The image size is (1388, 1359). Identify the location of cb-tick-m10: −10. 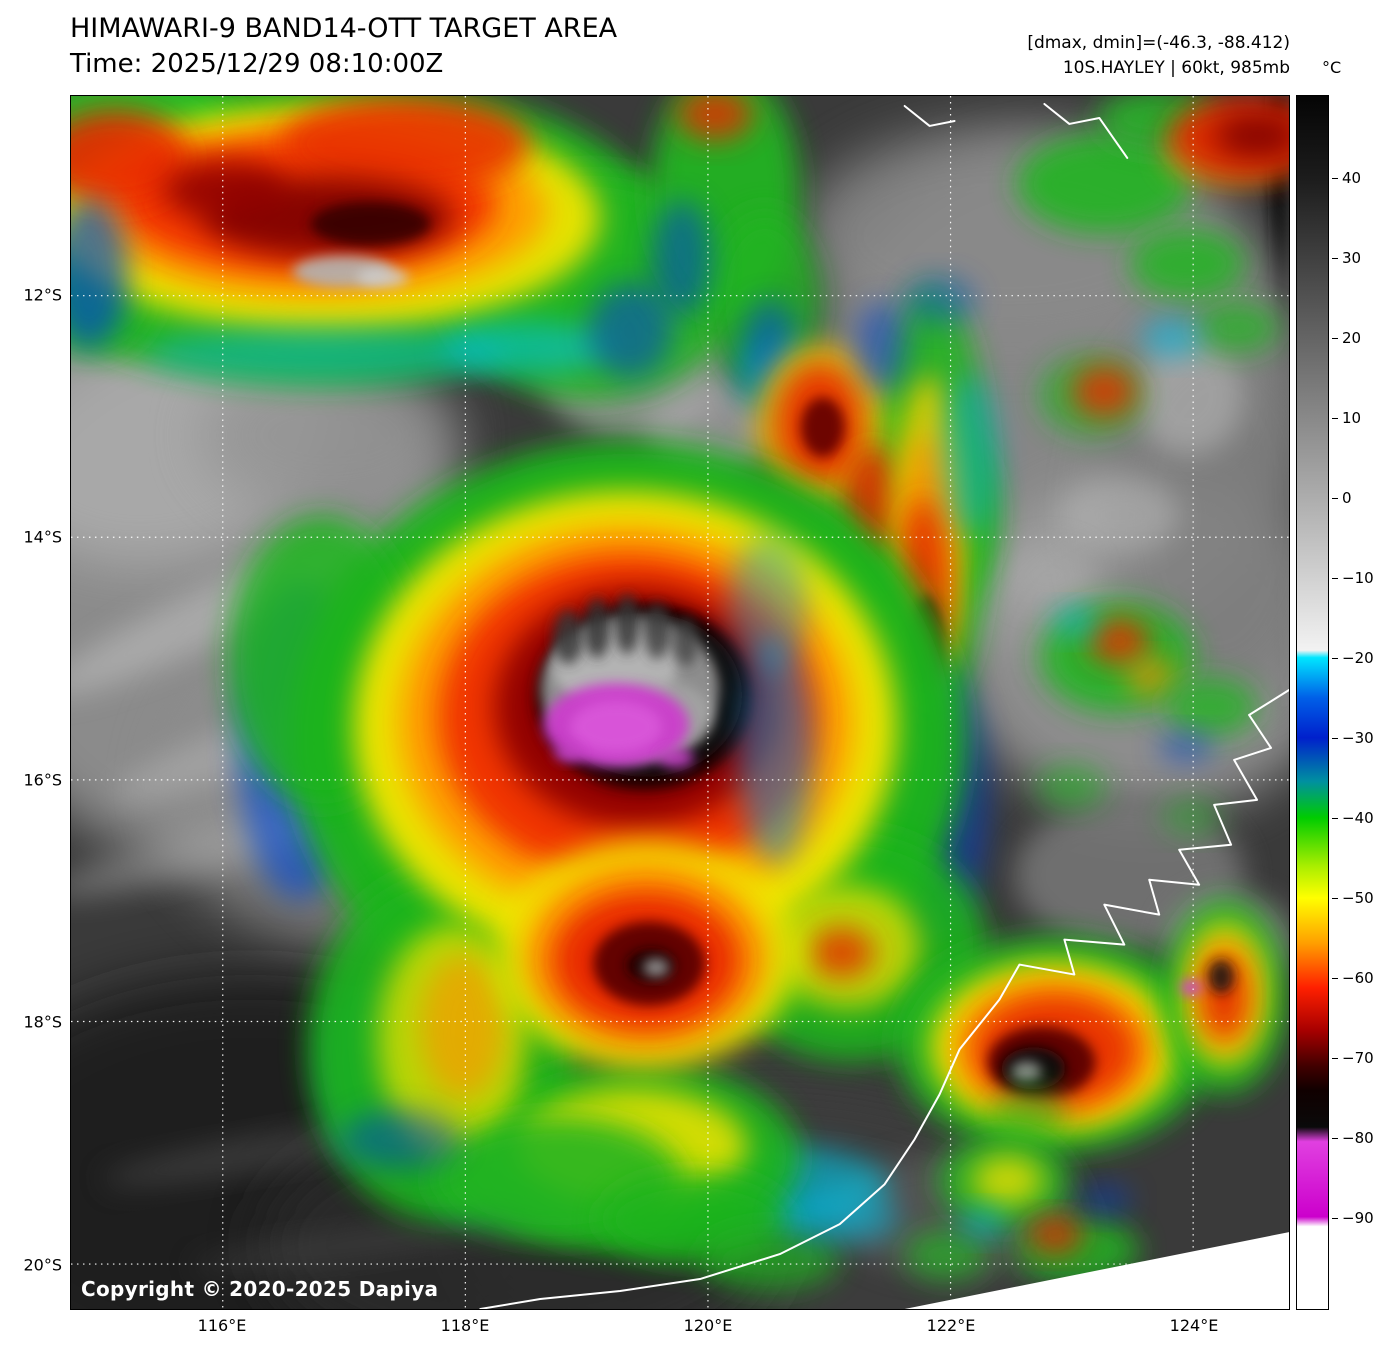
(1353, 578).